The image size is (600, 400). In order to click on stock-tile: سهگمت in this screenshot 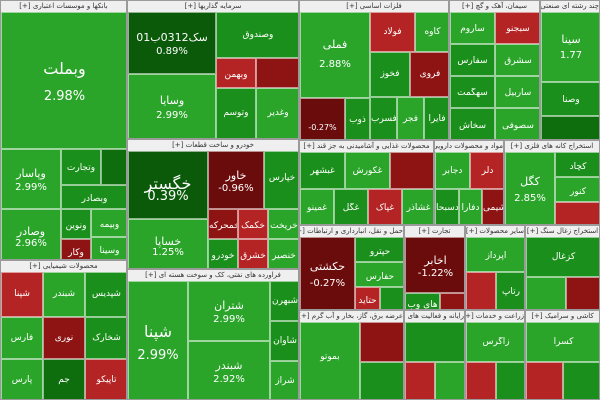, I will do `click(472, 92)`.